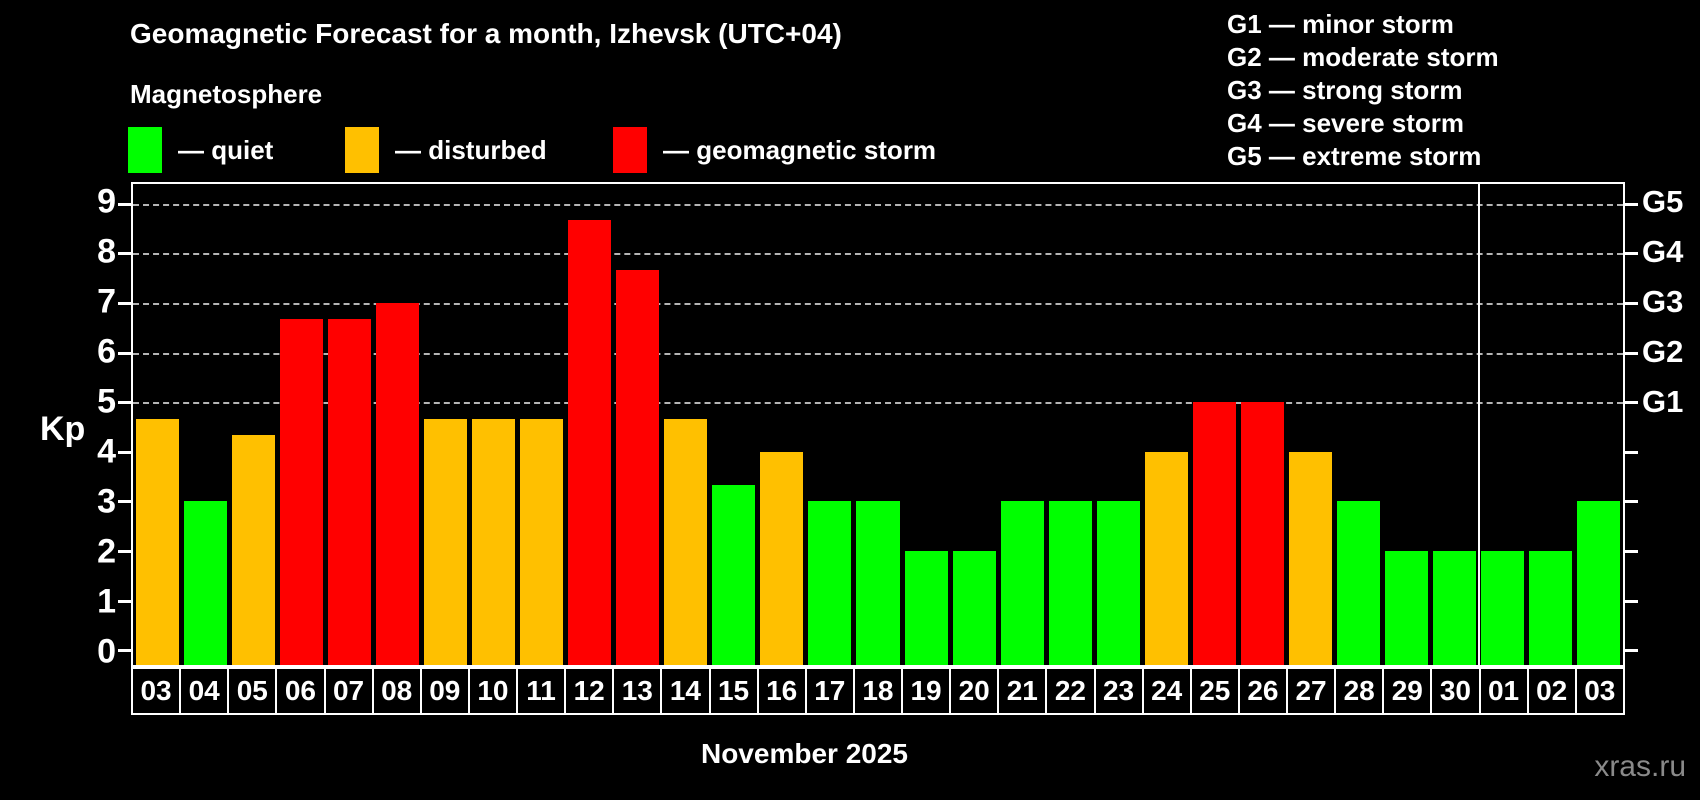 This screenshot has height=800, width=1700. What do you see at coordinates (1340, 24) in the screenshot?
I see `storm-scale-line-g1: G1 — minor storm` at bounding box center [1340, 24].